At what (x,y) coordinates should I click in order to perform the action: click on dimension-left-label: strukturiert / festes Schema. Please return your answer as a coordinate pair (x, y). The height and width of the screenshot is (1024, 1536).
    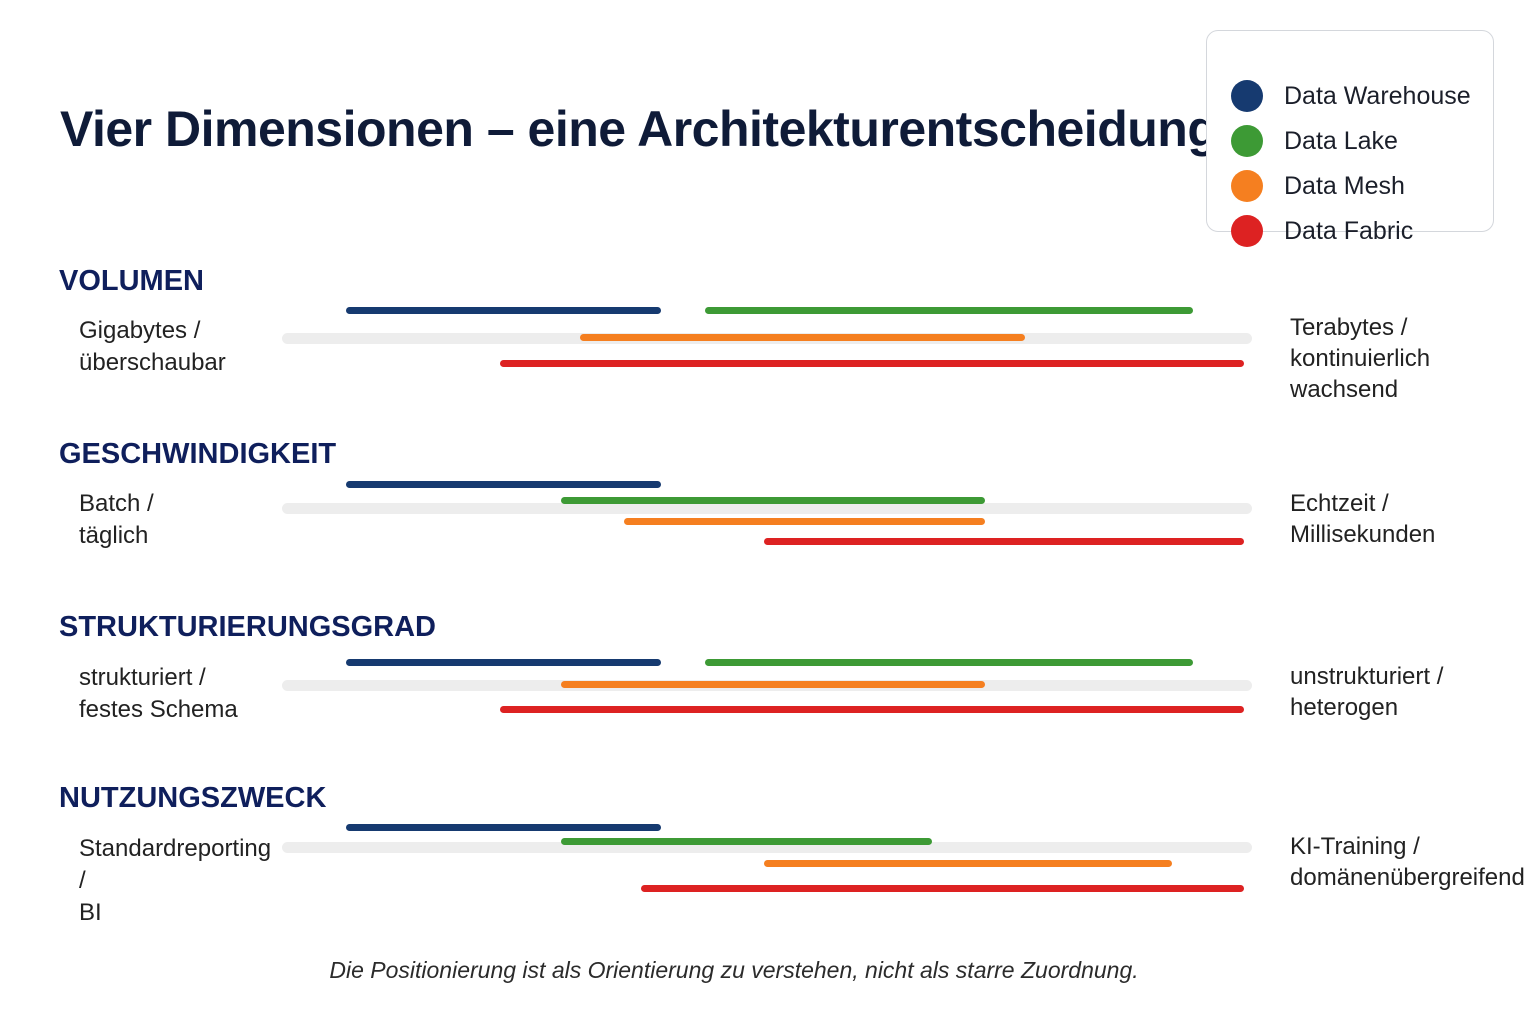
    Looking at the image, I should click on (158, 693).